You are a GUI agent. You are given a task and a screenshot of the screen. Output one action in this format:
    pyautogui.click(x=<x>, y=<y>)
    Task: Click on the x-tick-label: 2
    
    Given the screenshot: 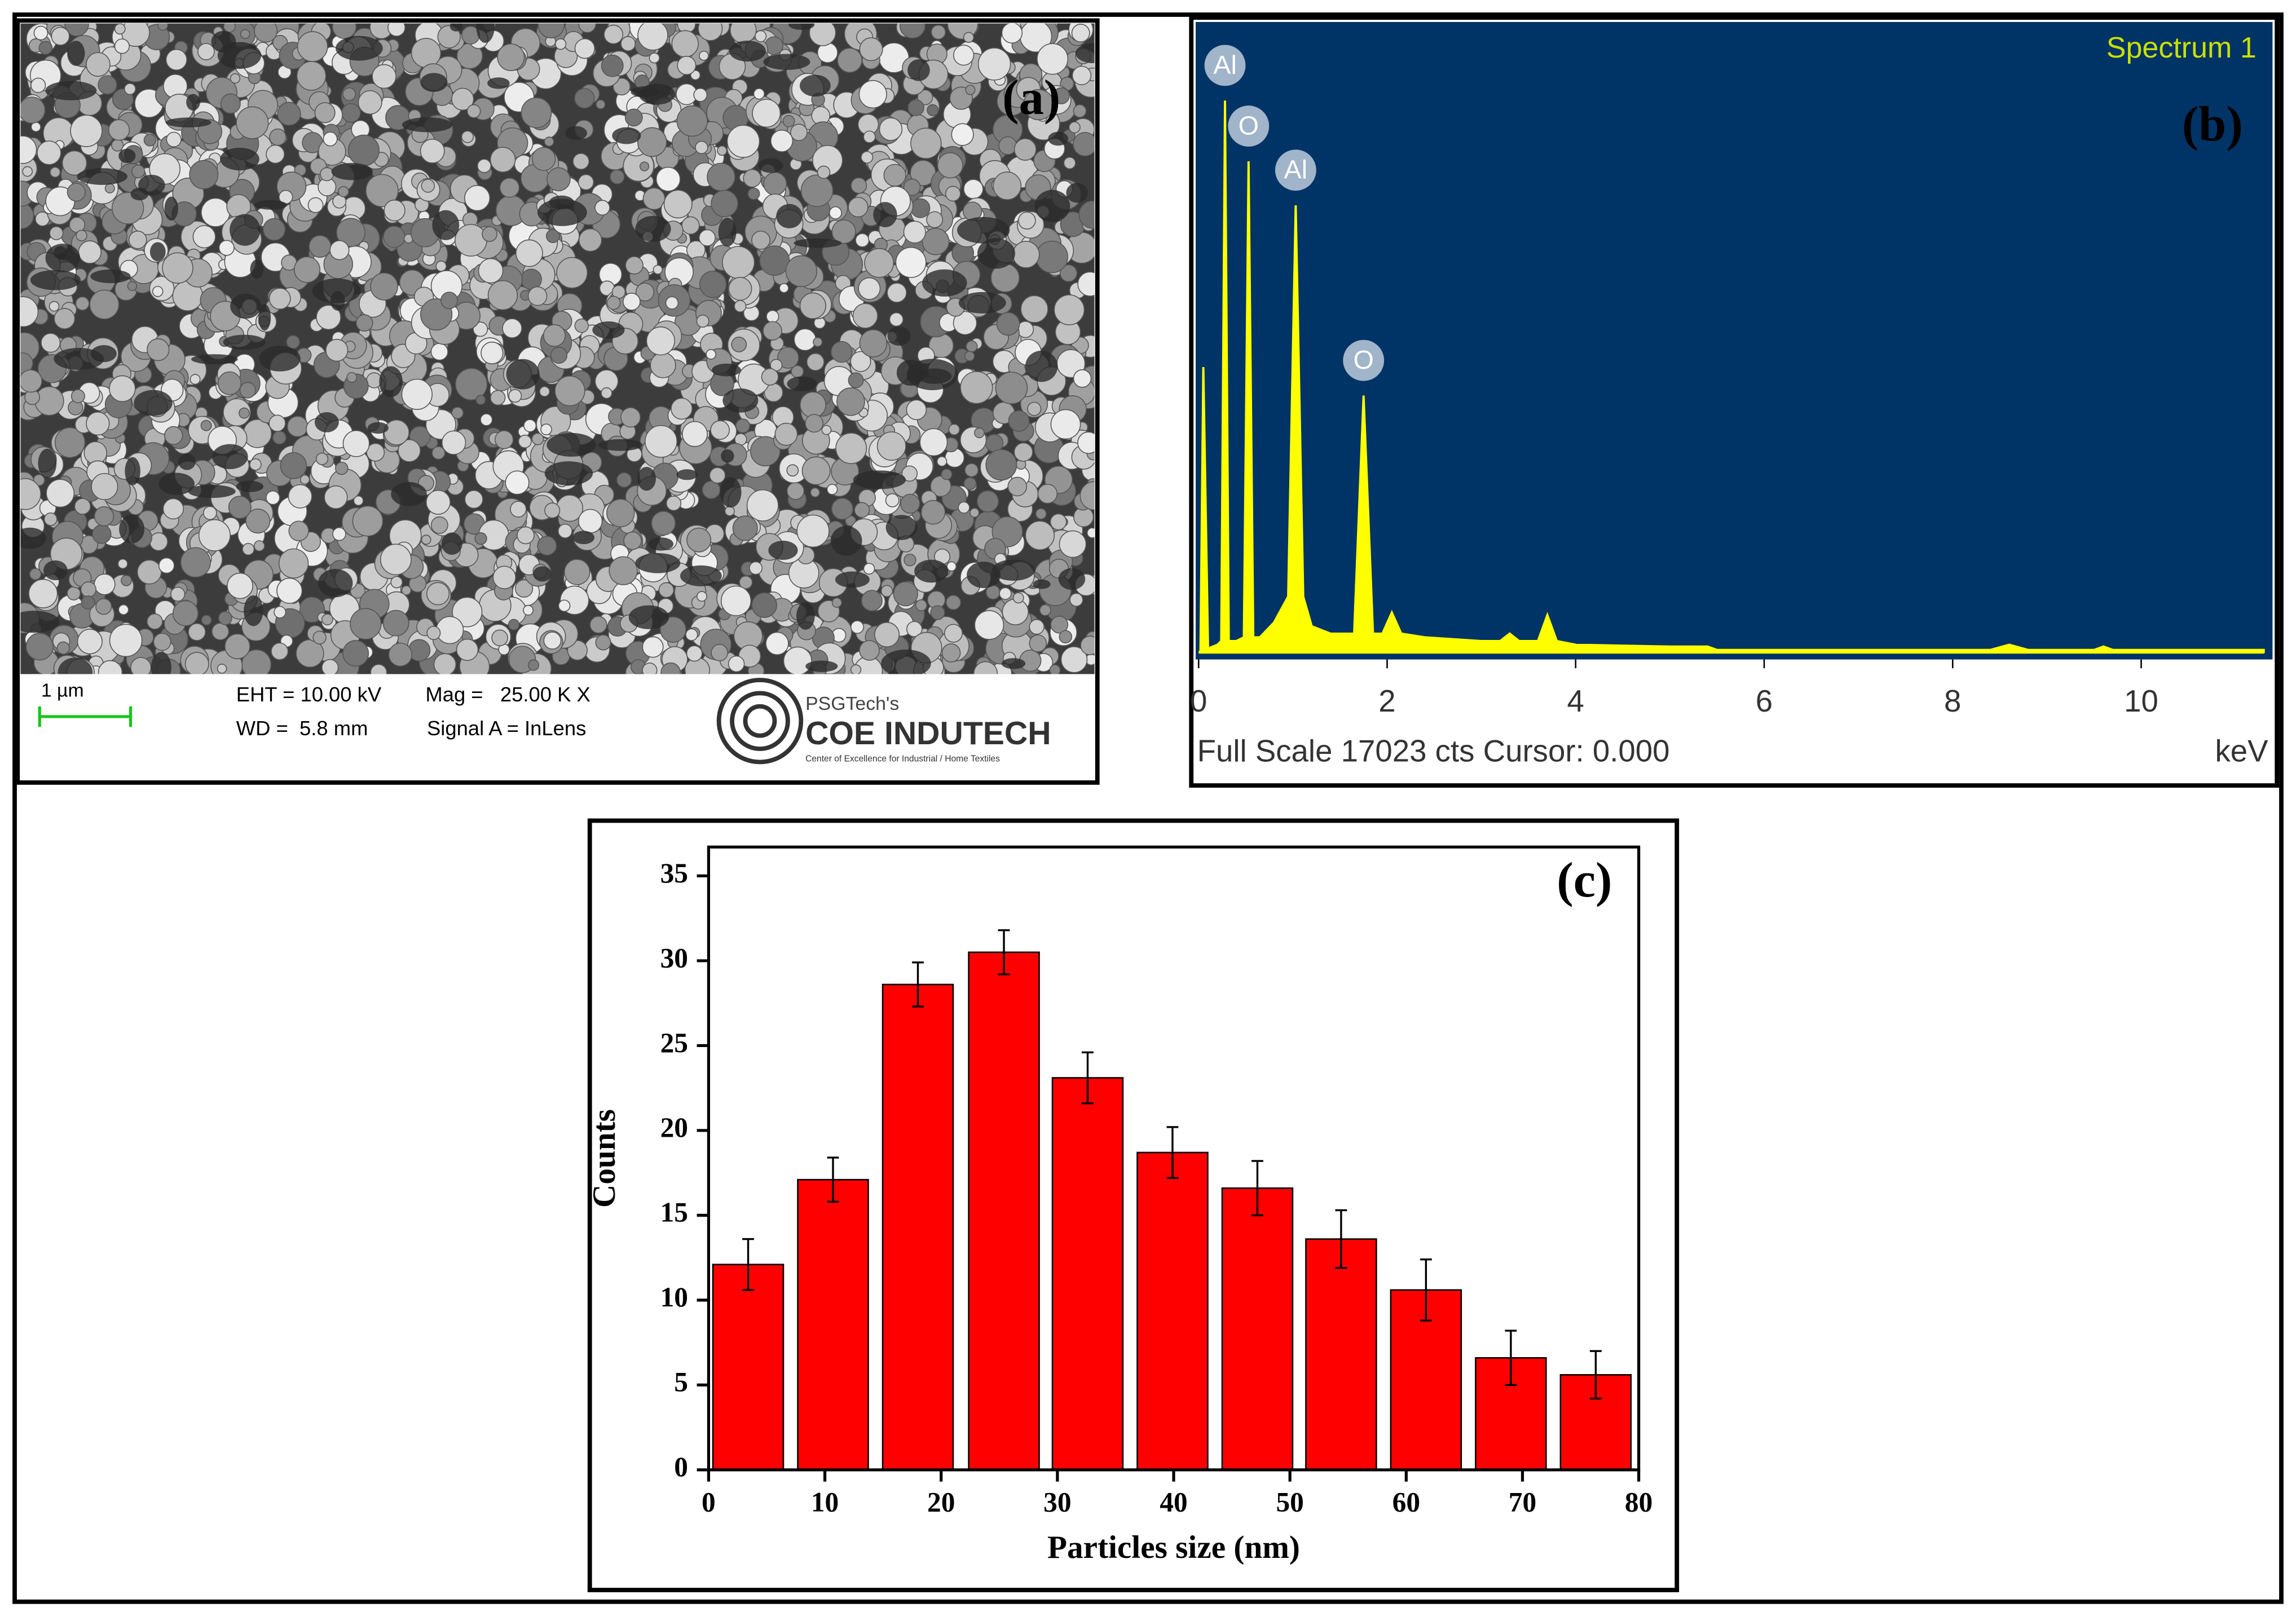 What is the action you would take?
    pyautogui.click(x=1387, y=701)
    